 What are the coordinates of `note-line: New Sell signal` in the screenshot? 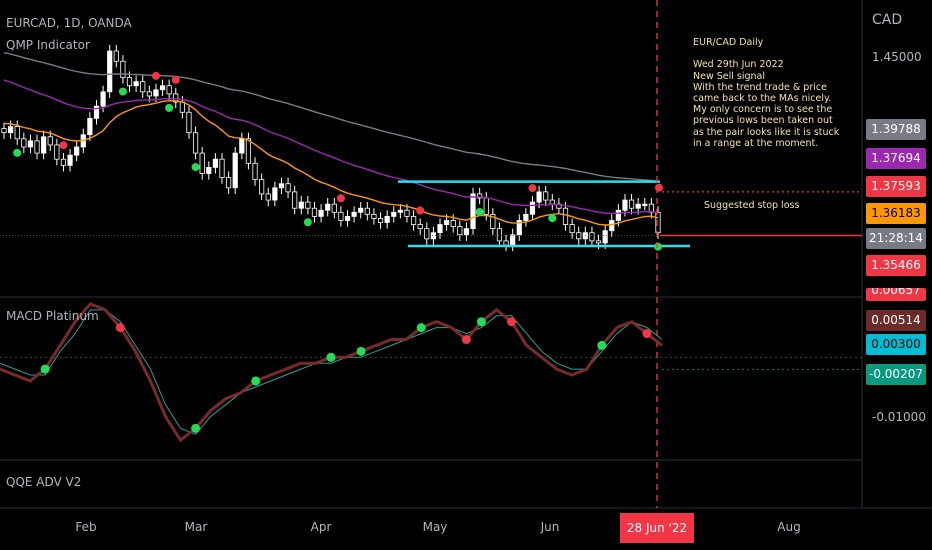 It's located at (729, 76).